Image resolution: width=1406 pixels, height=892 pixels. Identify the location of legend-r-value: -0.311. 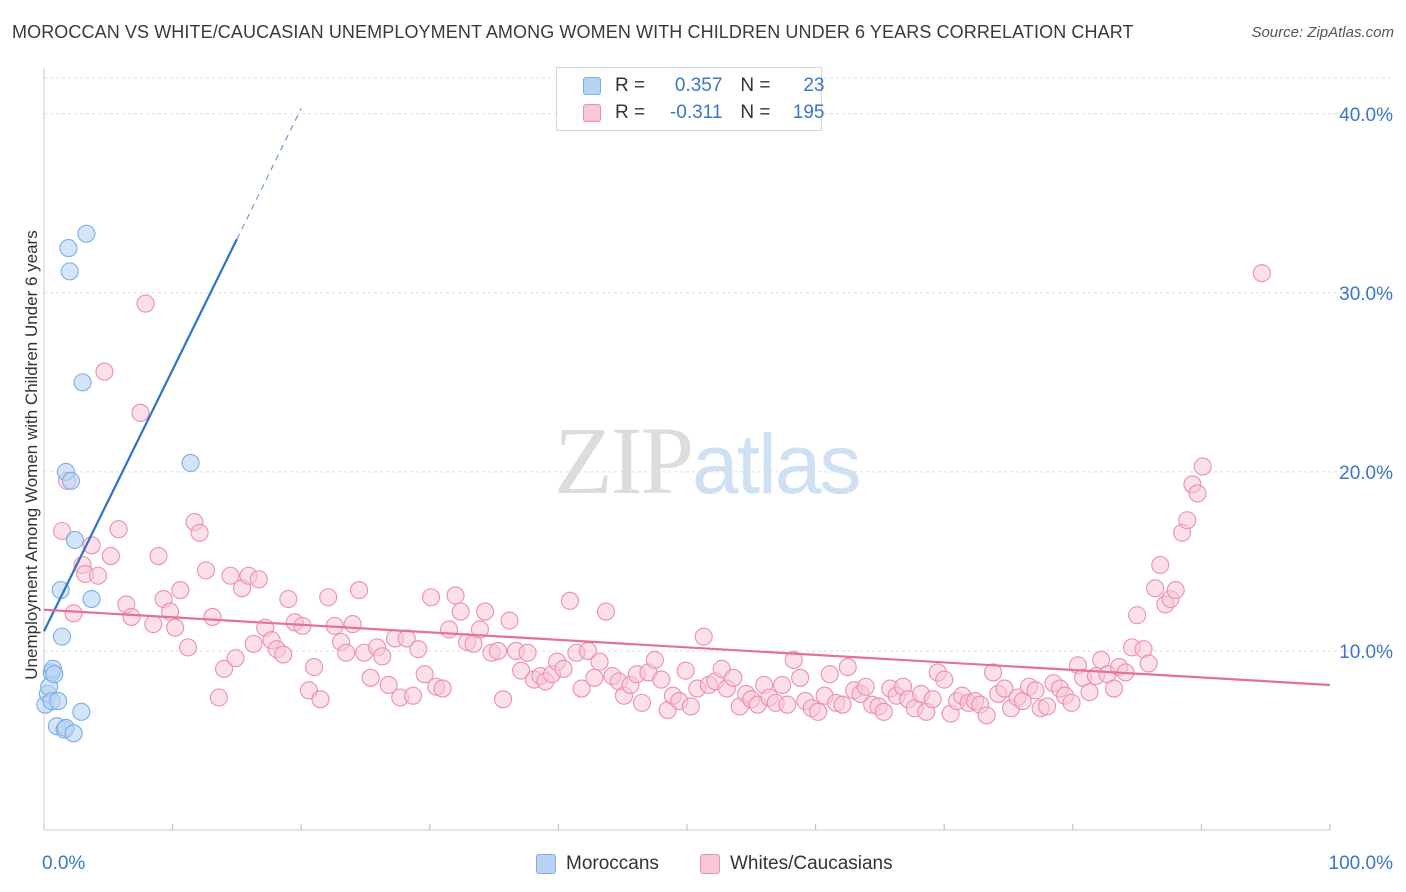
(696, 112).